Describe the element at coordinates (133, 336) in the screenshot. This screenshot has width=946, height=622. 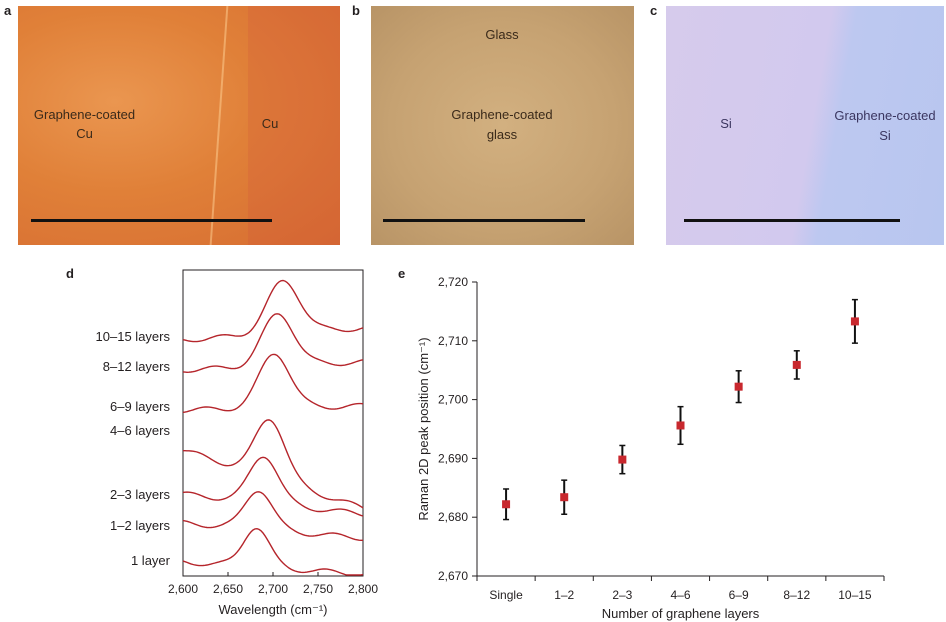
I see `spectrum-label: 10–15 layers` at that location.